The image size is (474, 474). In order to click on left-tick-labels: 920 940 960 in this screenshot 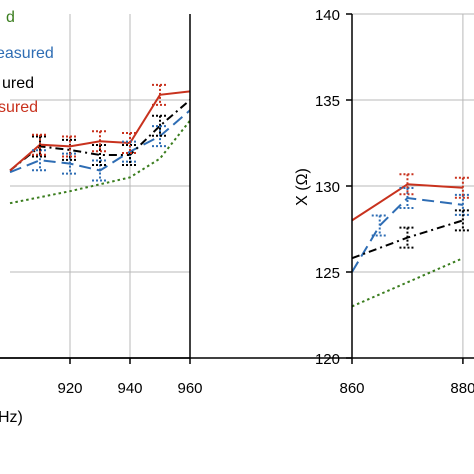, I will do `click(129, 388)`.